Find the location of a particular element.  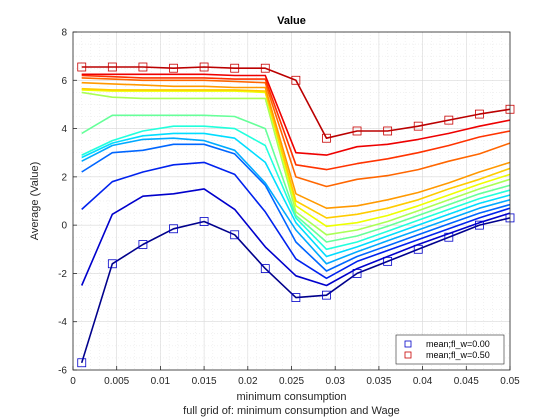

y-tick-label: 8 is located at coordinates (64, 33).